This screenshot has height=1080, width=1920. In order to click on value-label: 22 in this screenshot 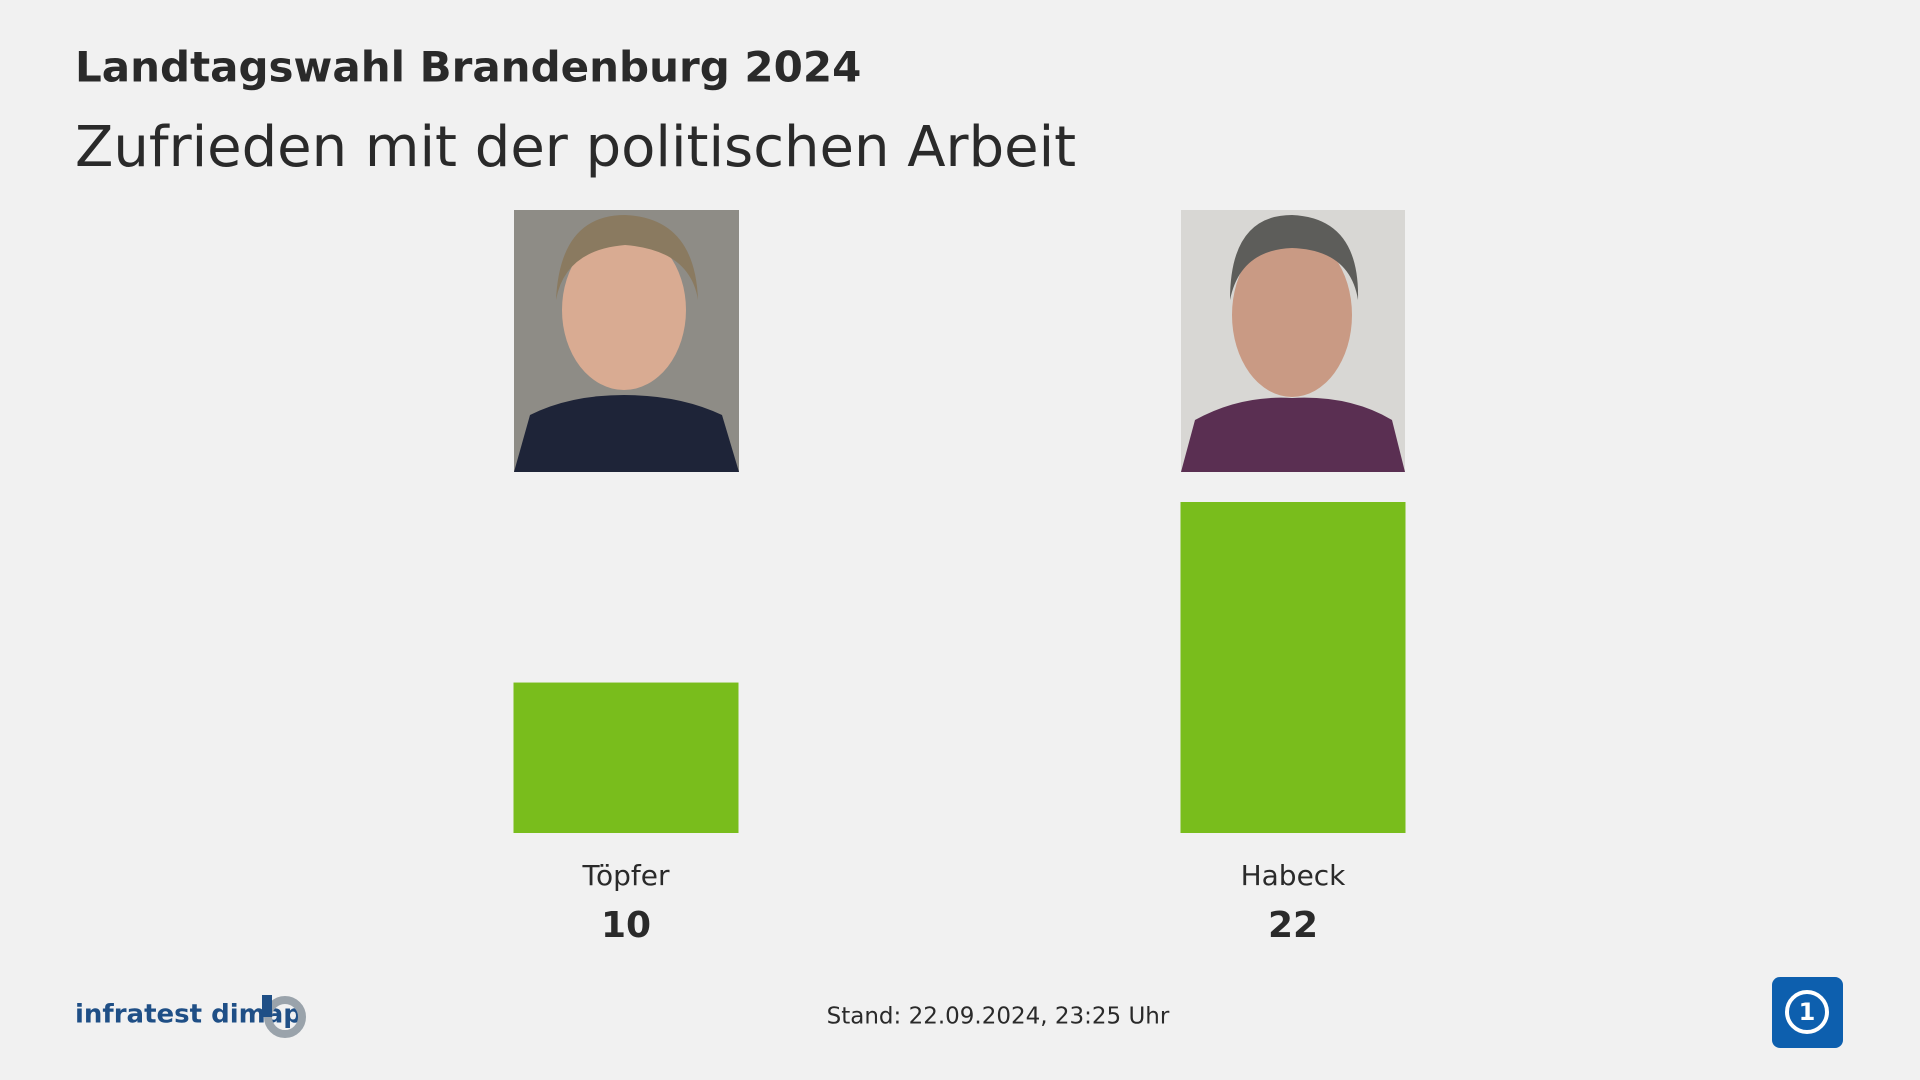, I will do `click(1293, 925)`.